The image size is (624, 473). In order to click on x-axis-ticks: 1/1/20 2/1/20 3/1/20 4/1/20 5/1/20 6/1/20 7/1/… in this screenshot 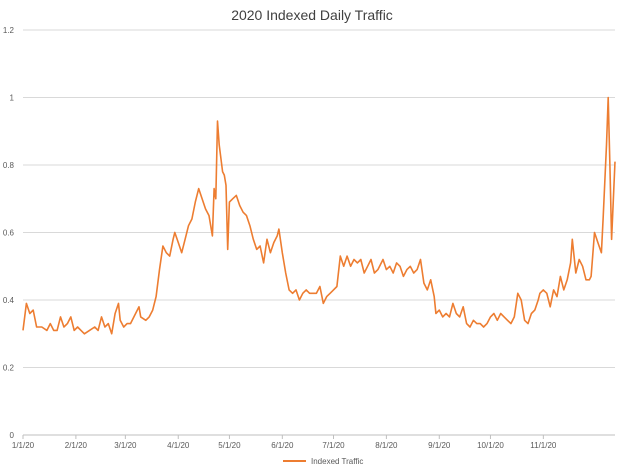, I will do `click(284, 442)`.